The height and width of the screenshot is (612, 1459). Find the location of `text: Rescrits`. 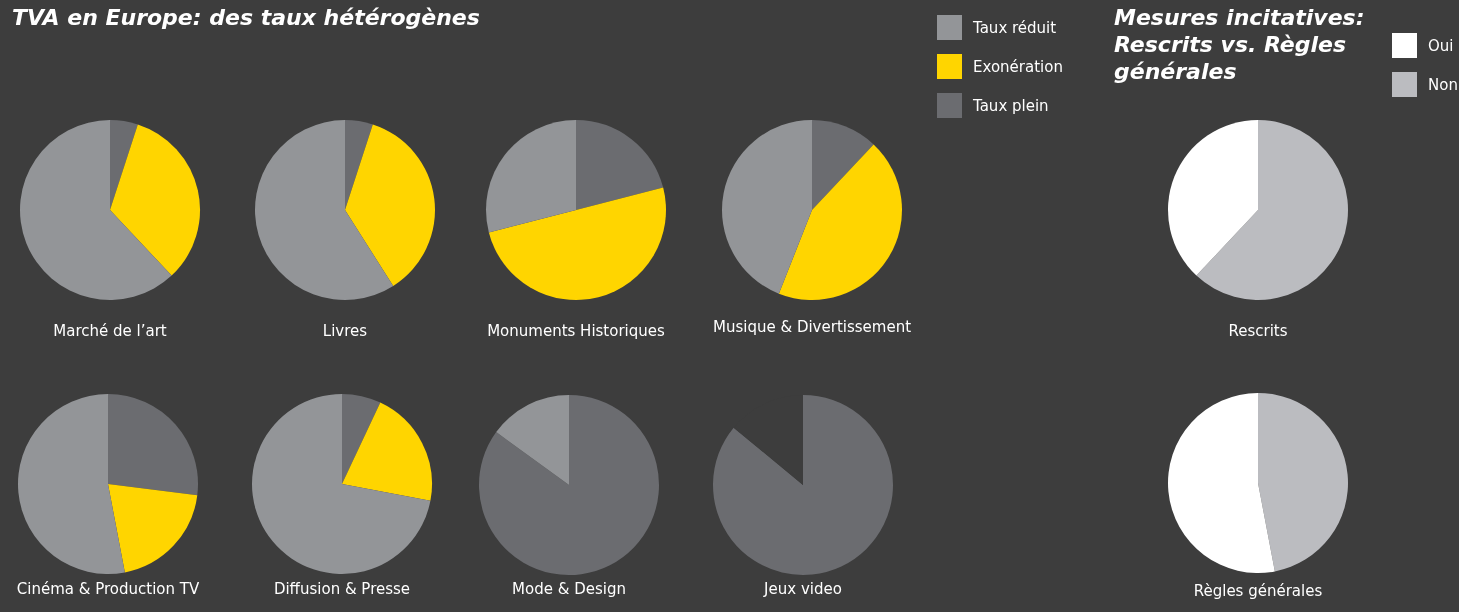

text: Rescrits is located at coordinates (1258, 331).